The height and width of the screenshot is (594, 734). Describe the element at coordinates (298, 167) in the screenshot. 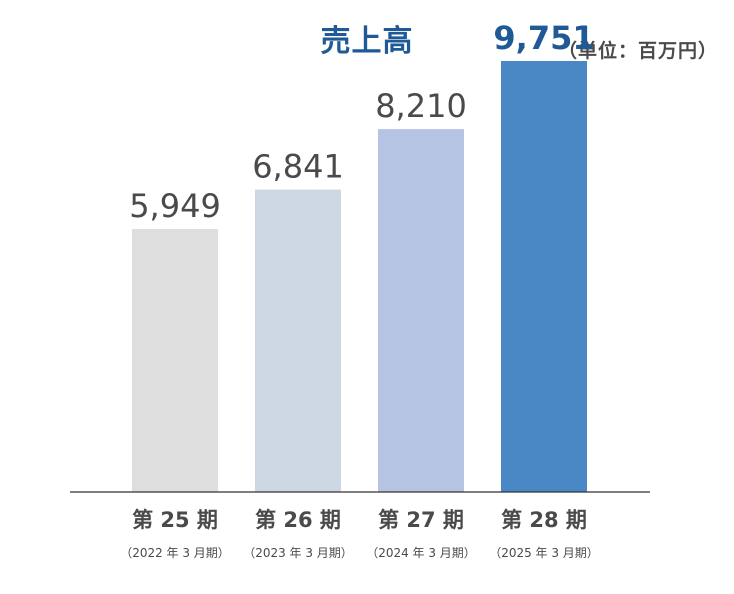

I see `value-label-2: 6,841` at that location.